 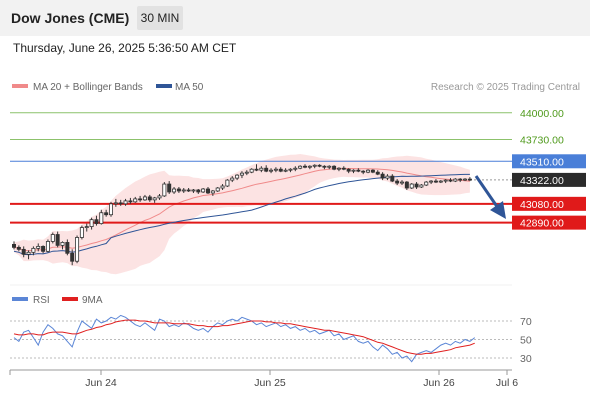 What do you see at coordinates (542, 162) in the screenshot?
I see `price-tag-label: 43510.00` at bounding box center [542, 162].